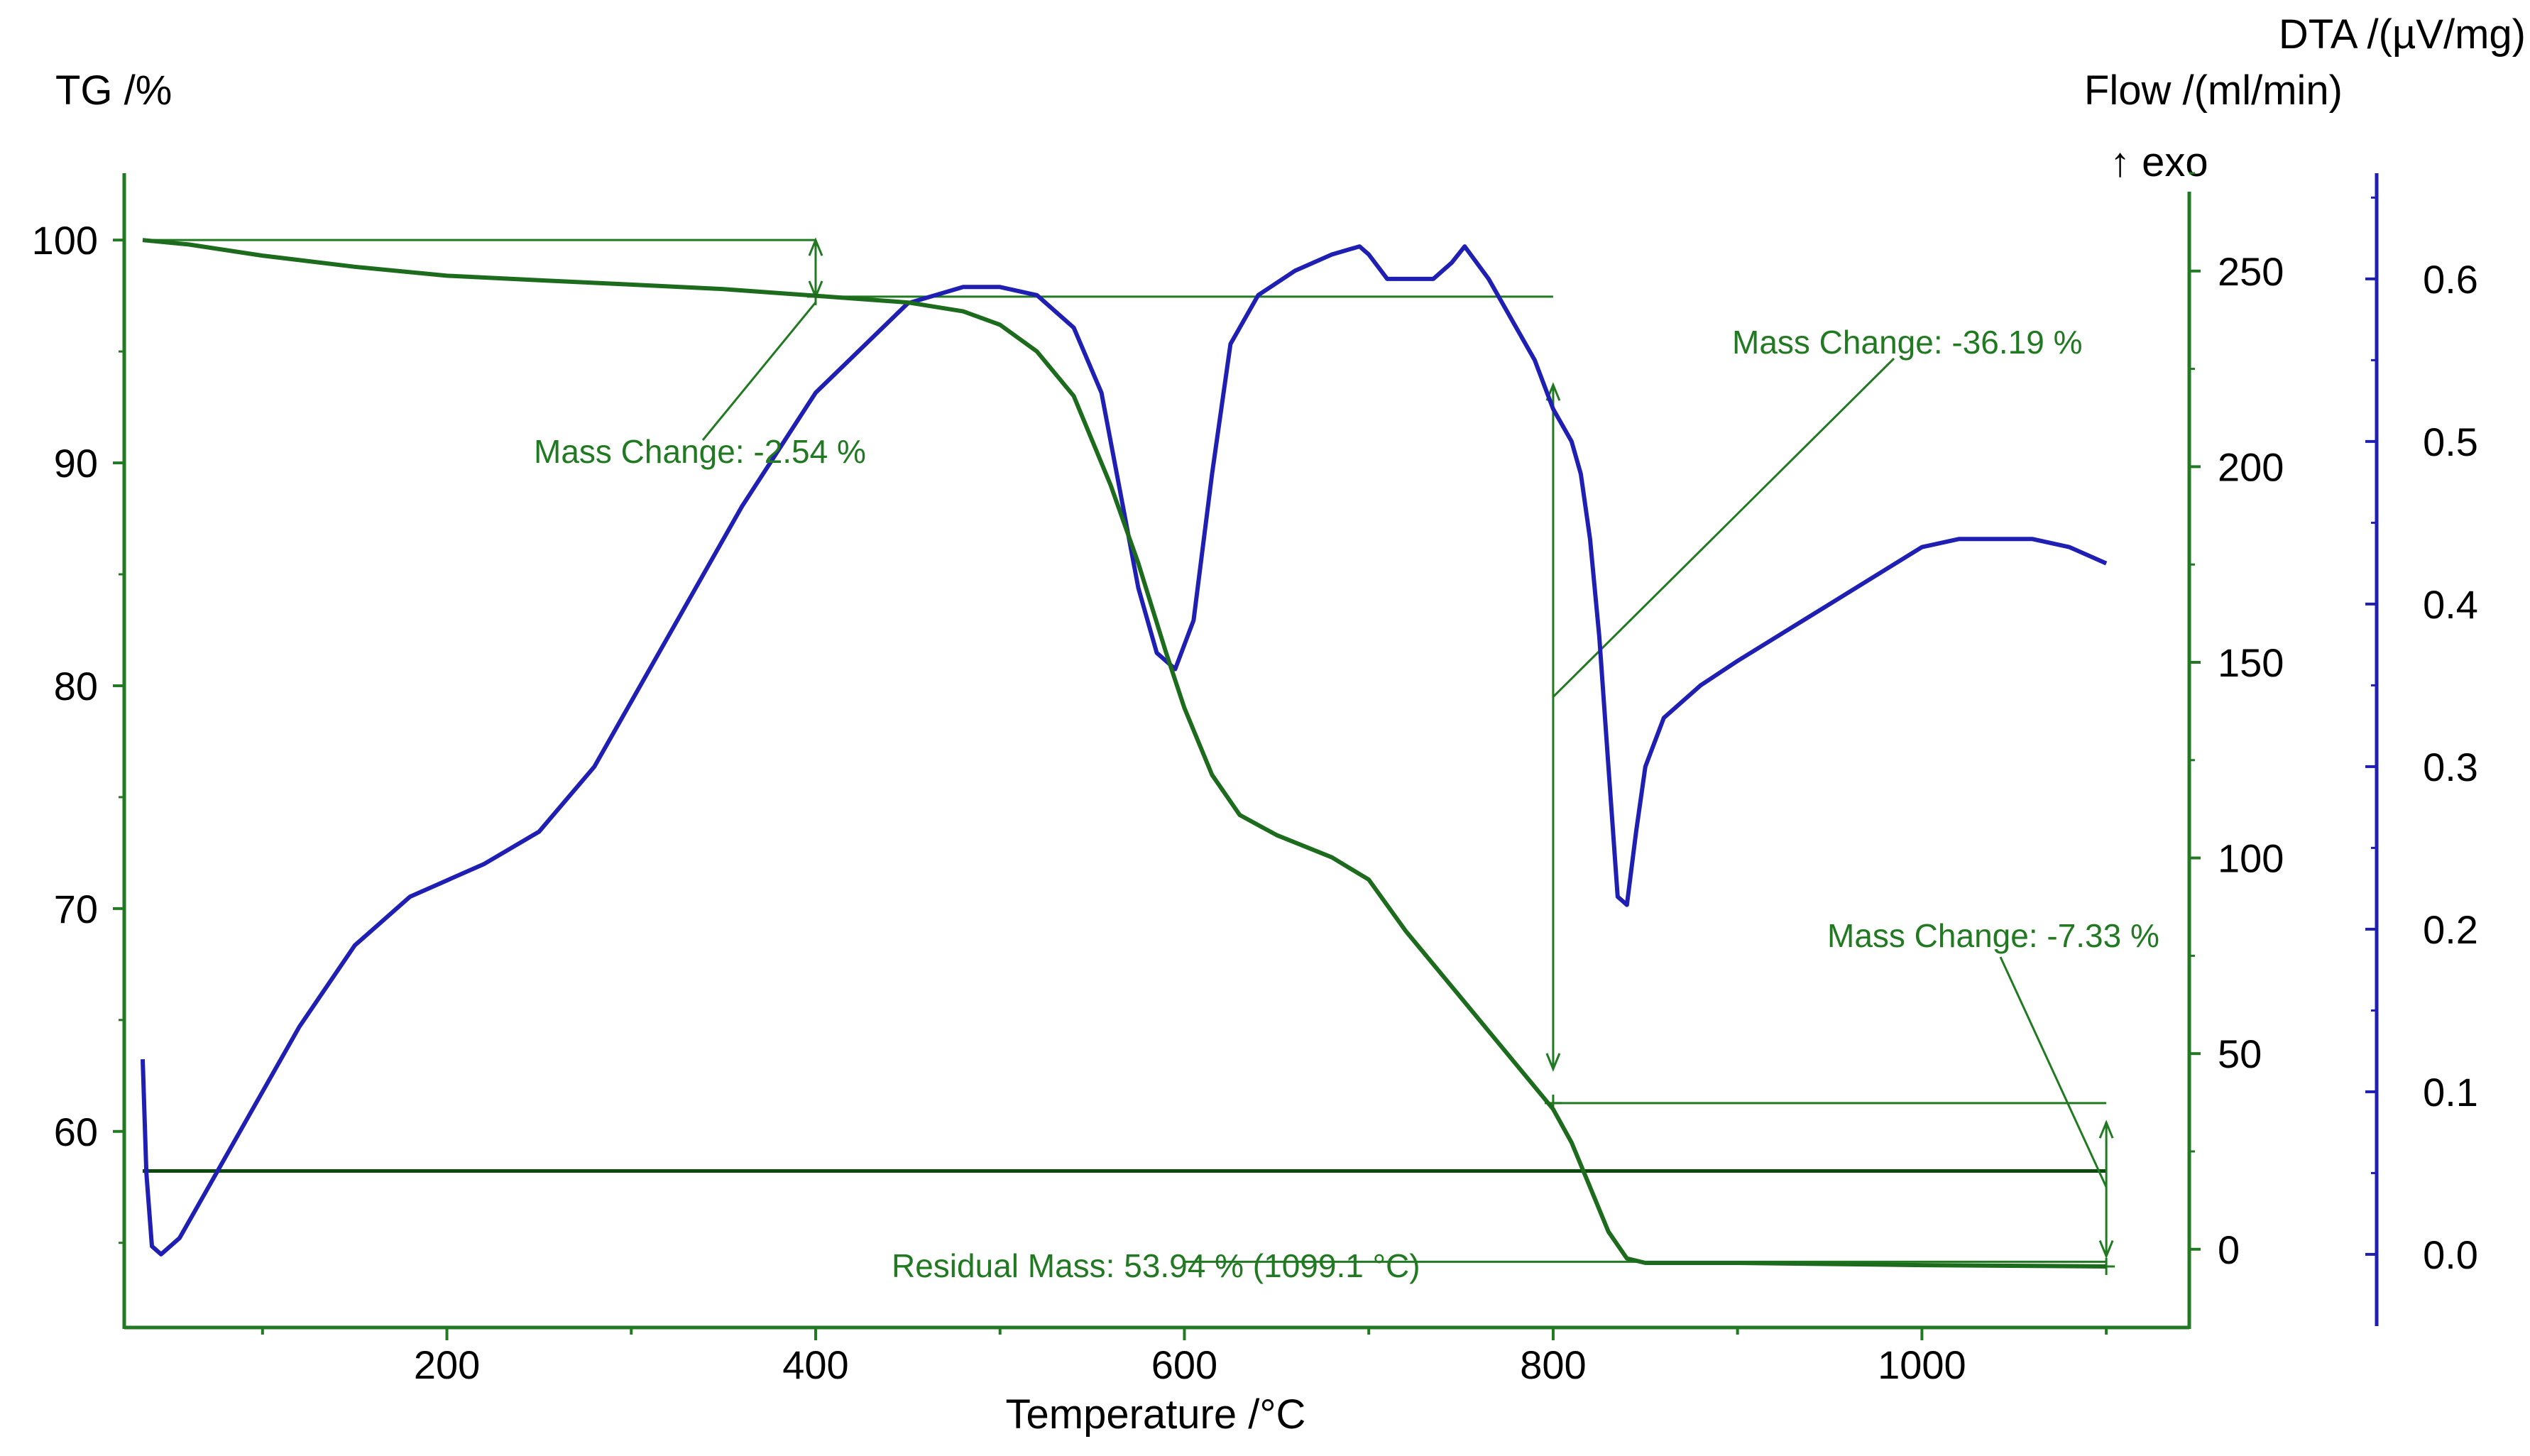 The image size is (2530, 1456). What do you see at coordinates (78, 731) in the screenshot?
I see `tg-axis-ticks: 60 70 80 90 100` at bounding box center [78, 731].